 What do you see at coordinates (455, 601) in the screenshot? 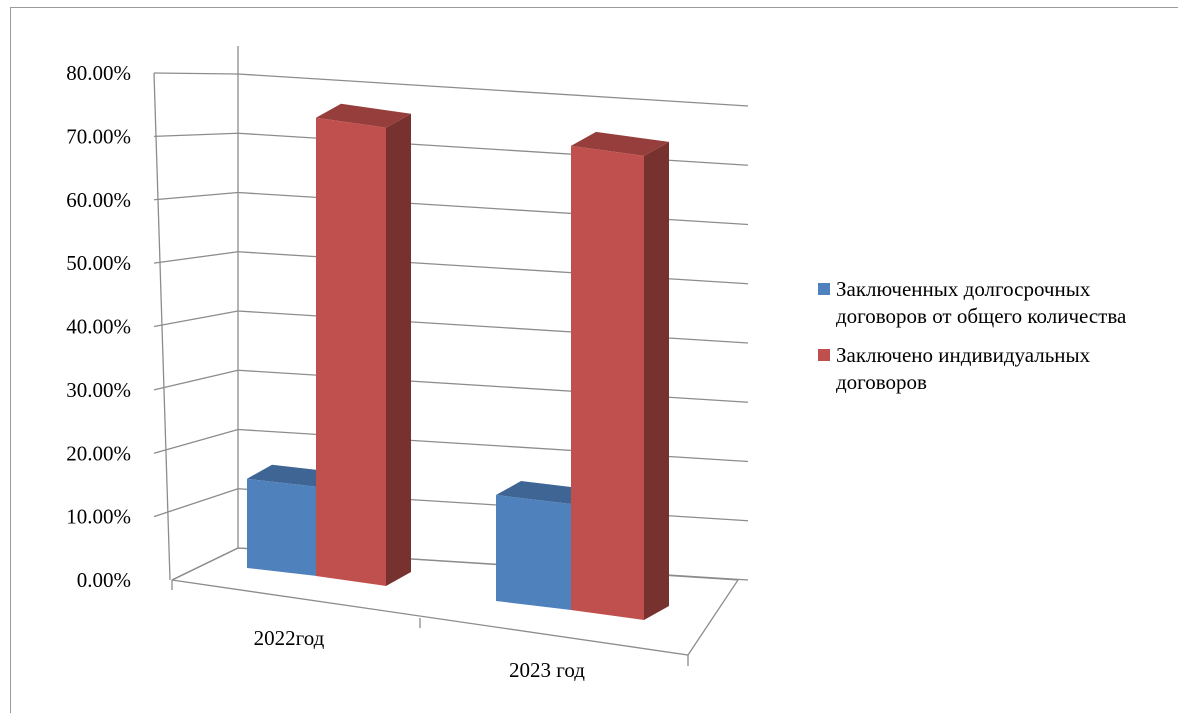
I see `floor-outline` at bounding box center [455, 601].